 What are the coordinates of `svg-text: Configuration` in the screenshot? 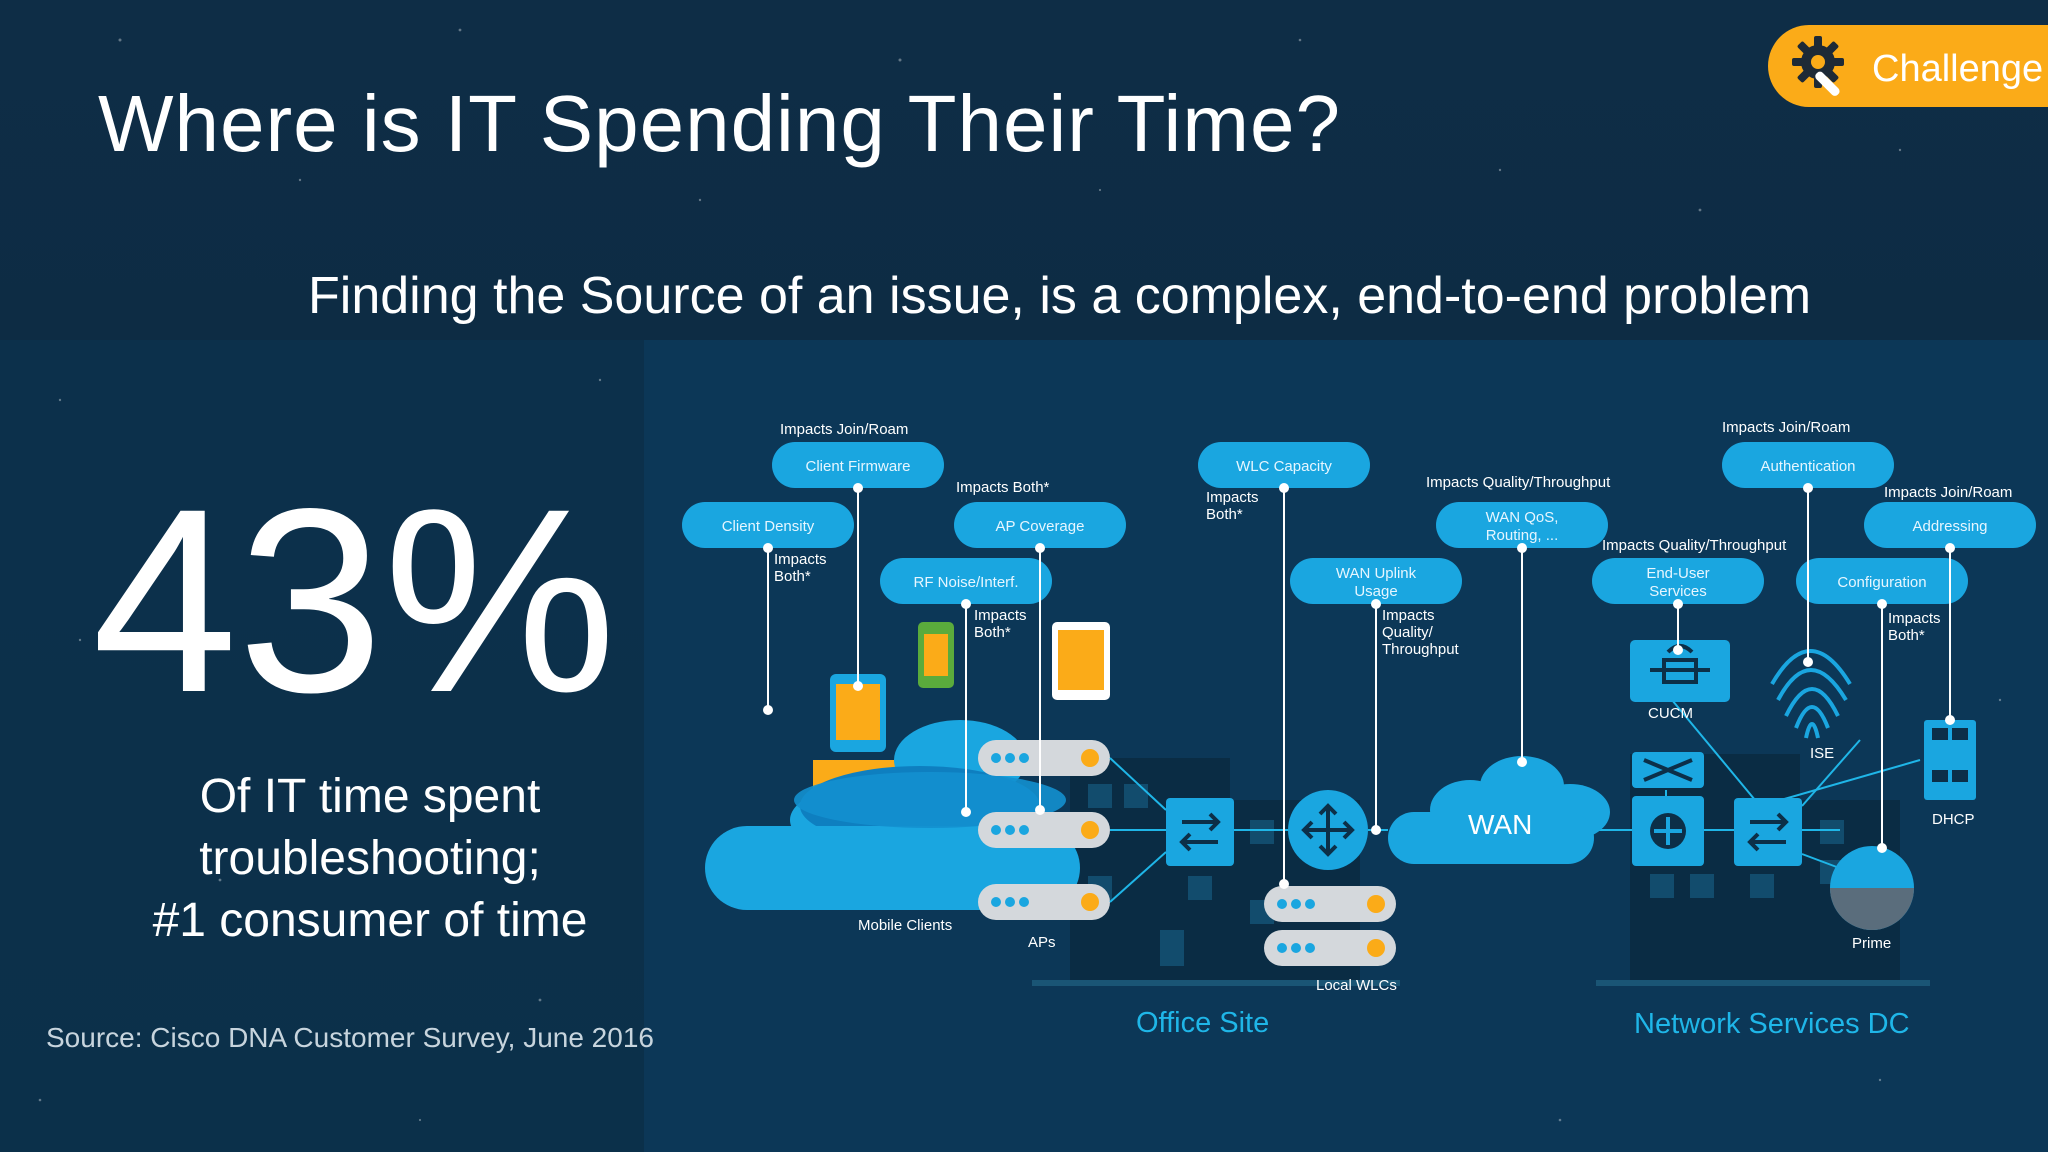 It's located at (1881, 582).